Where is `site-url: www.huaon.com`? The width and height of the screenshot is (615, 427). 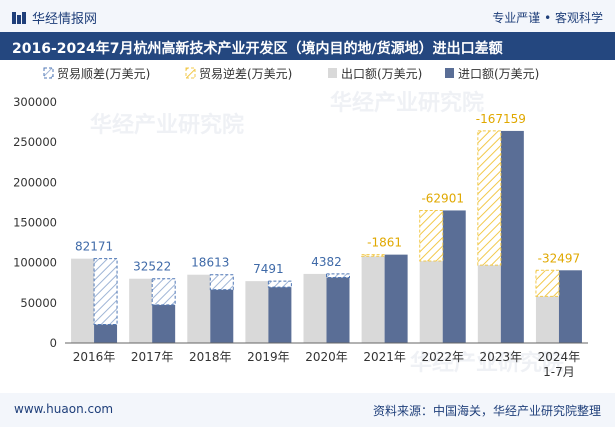
site-url: www.huaon.com is located at coordinates (64, 409).